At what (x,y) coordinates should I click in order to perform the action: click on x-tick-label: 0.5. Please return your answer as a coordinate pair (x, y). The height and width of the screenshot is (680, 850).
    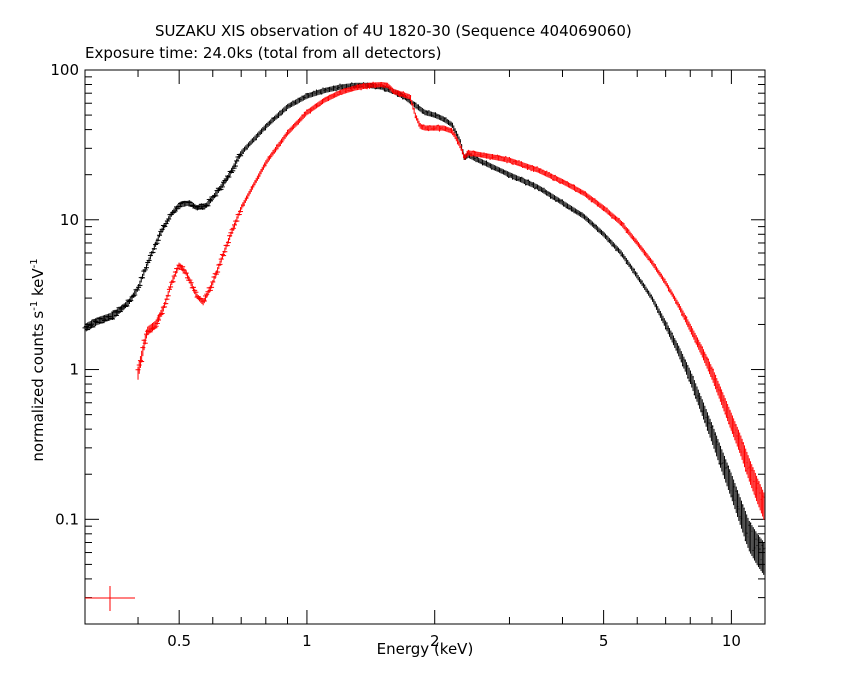
    Looking at the image, I should click on (179, 641).